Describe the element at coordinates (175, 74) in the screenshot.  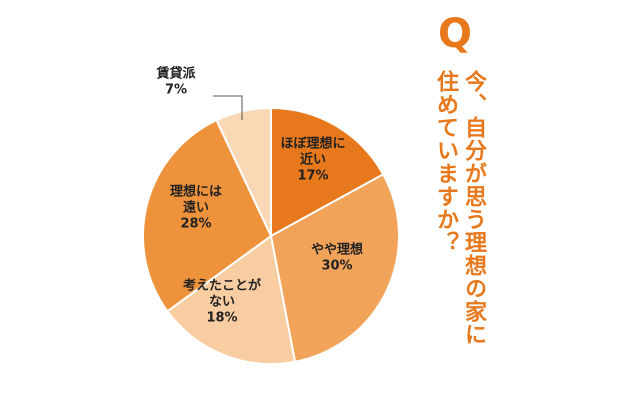
I see `slice-category-label: 賃貸派` at that location.